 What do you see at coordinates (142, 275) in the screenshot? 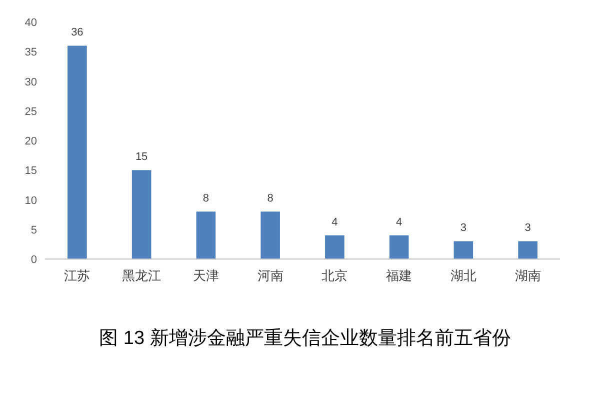
I see `x-tick-label: 黑龙江` at bounding box center [142, 275].